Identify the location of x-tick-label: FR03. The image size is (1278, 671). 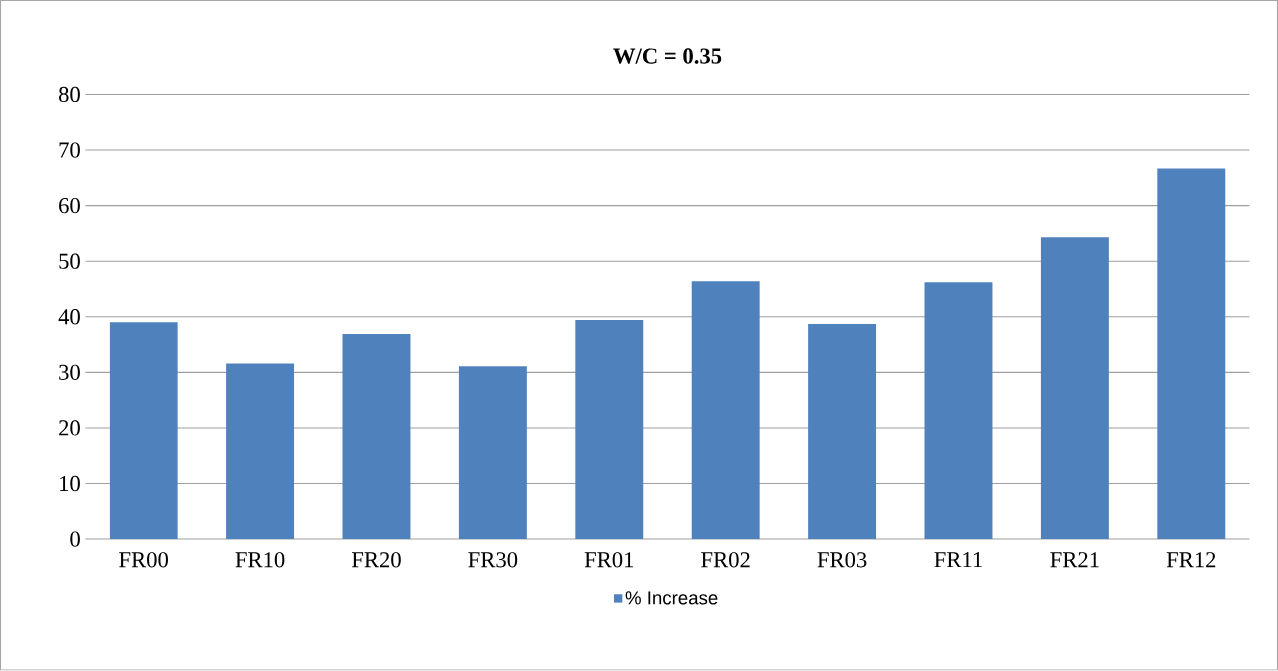
(842, 560).